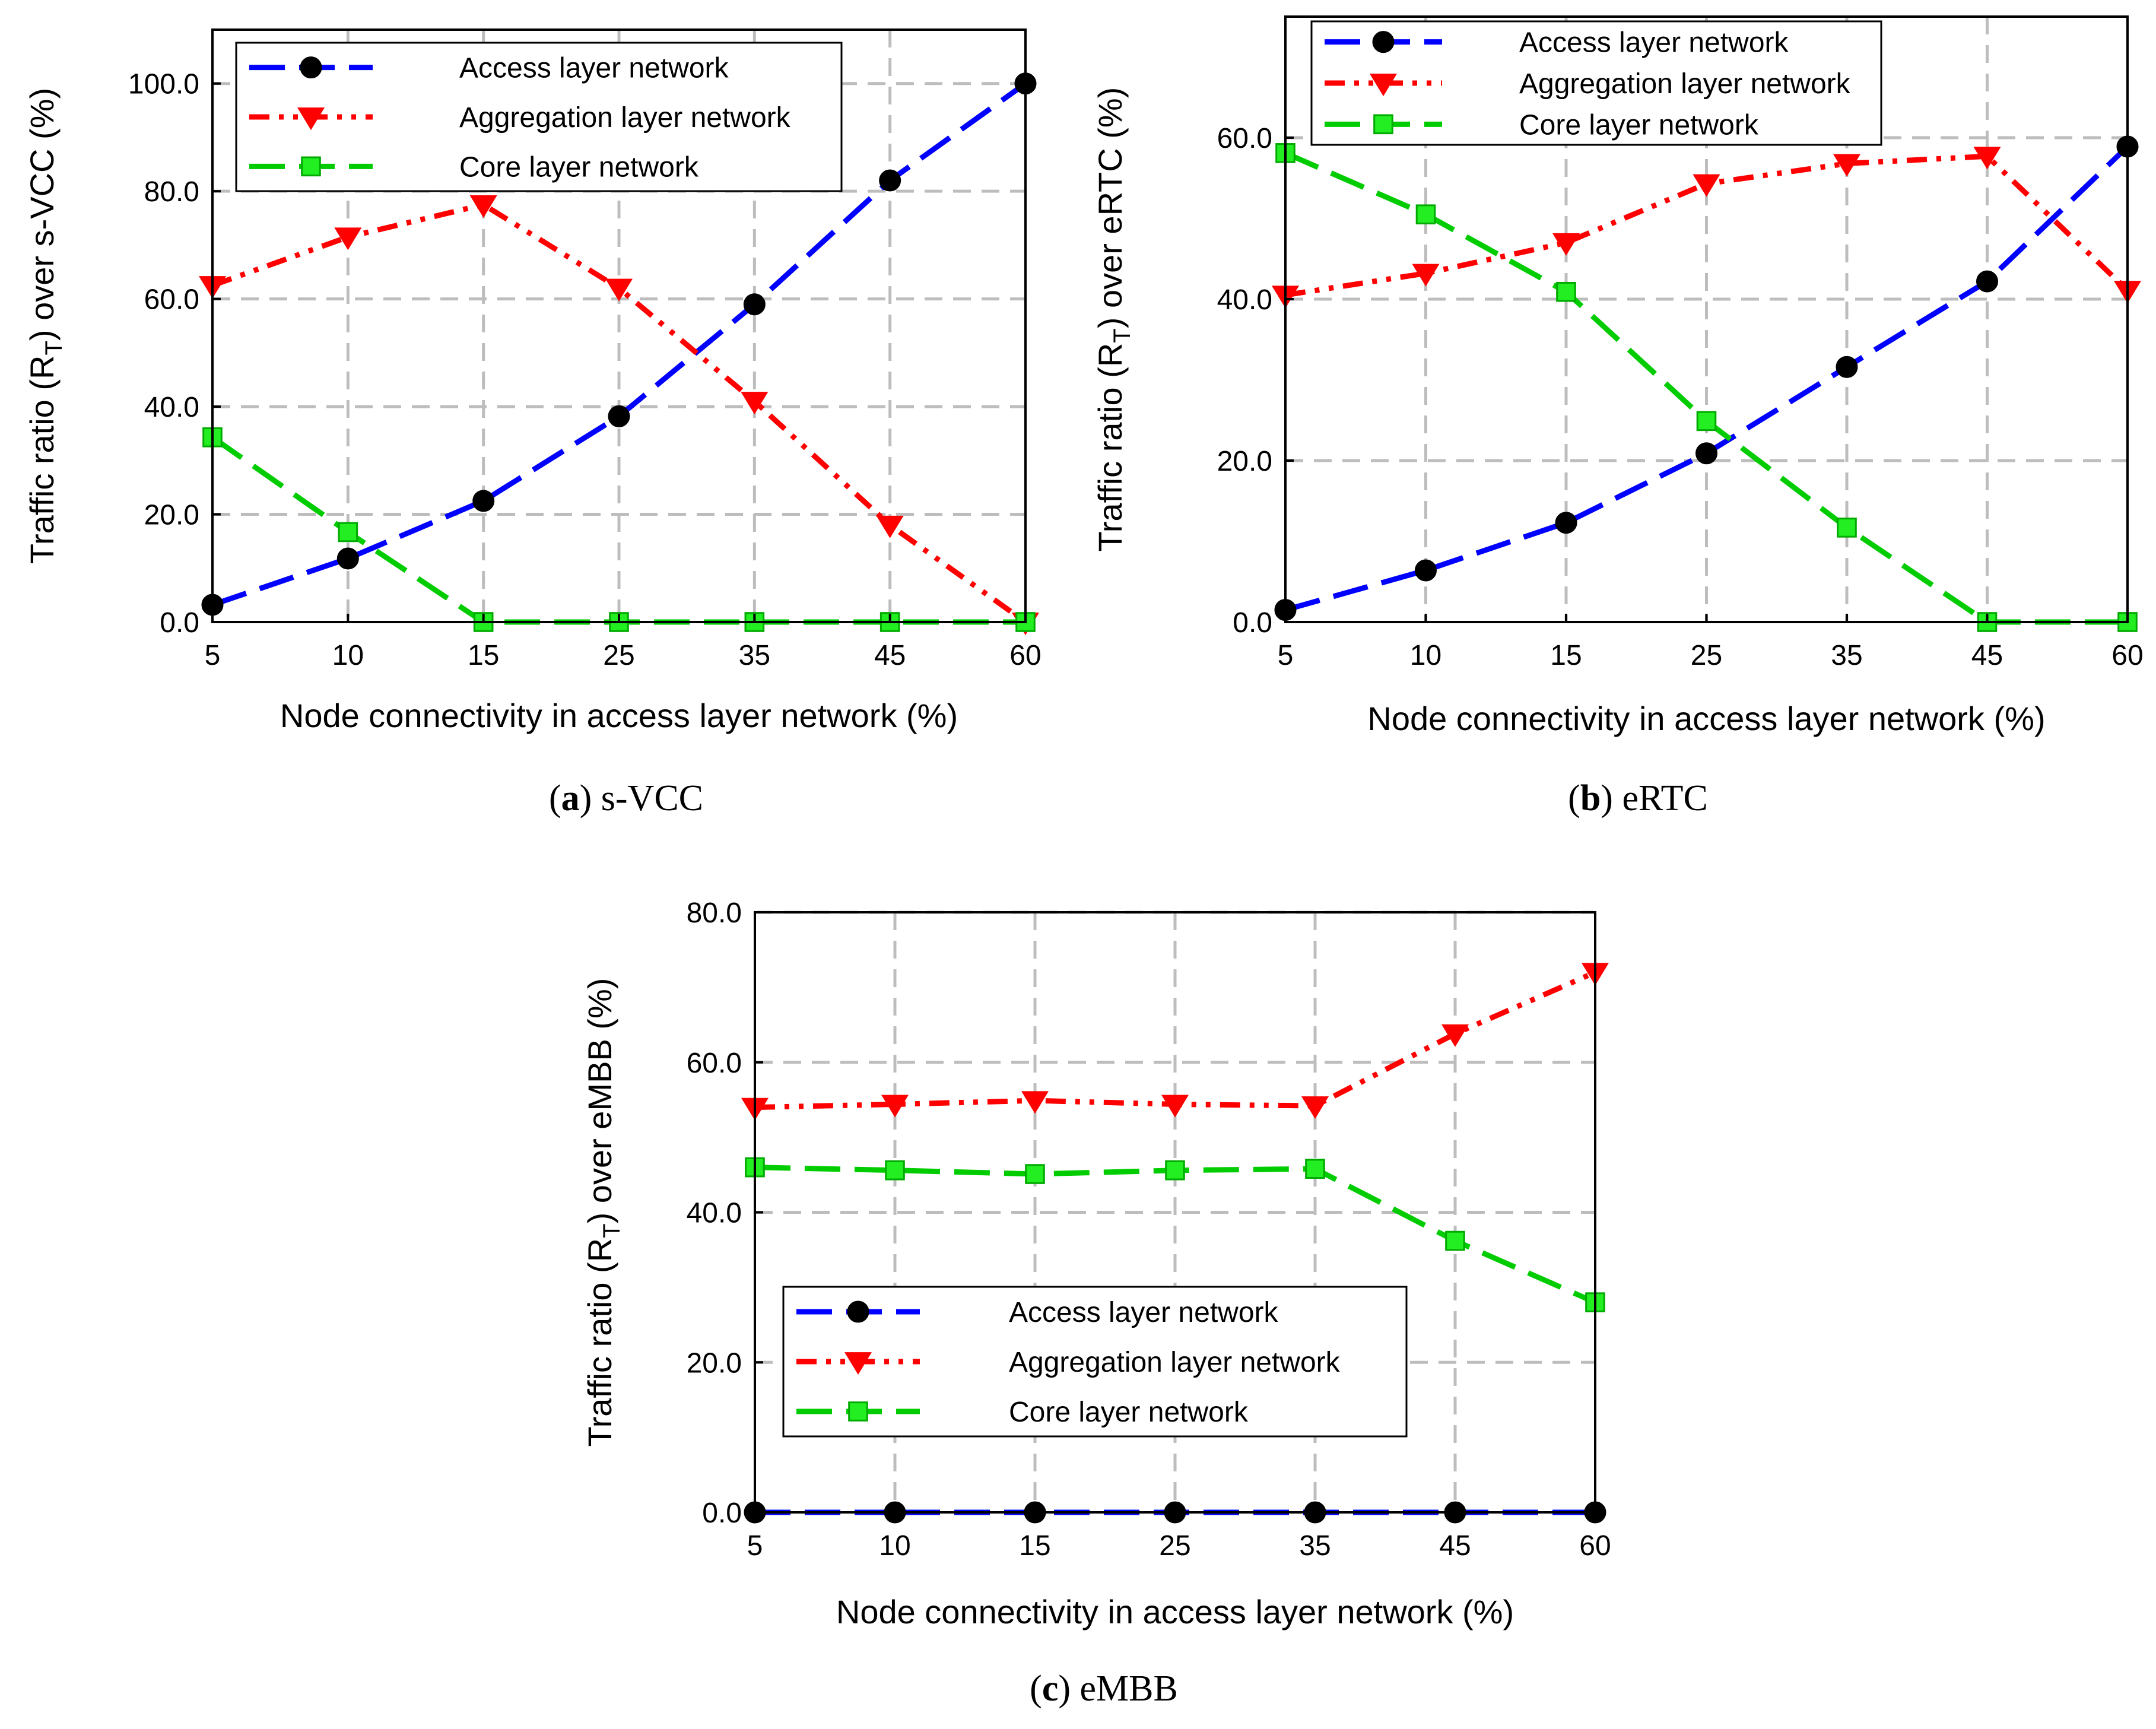 This screenshot has height=1729, width=2156. I want to click on y-axis-title: Traffic ratio (RT) over eRTC (%), so click(1113, 319).